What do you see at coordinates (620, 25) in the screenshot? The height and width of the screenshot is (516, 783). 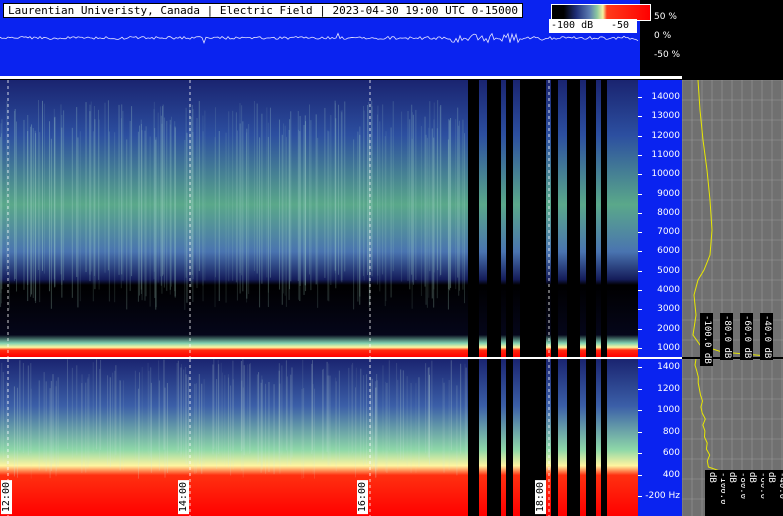 I see `colorbar-max-label: -50` at bounding box center [620, 25].